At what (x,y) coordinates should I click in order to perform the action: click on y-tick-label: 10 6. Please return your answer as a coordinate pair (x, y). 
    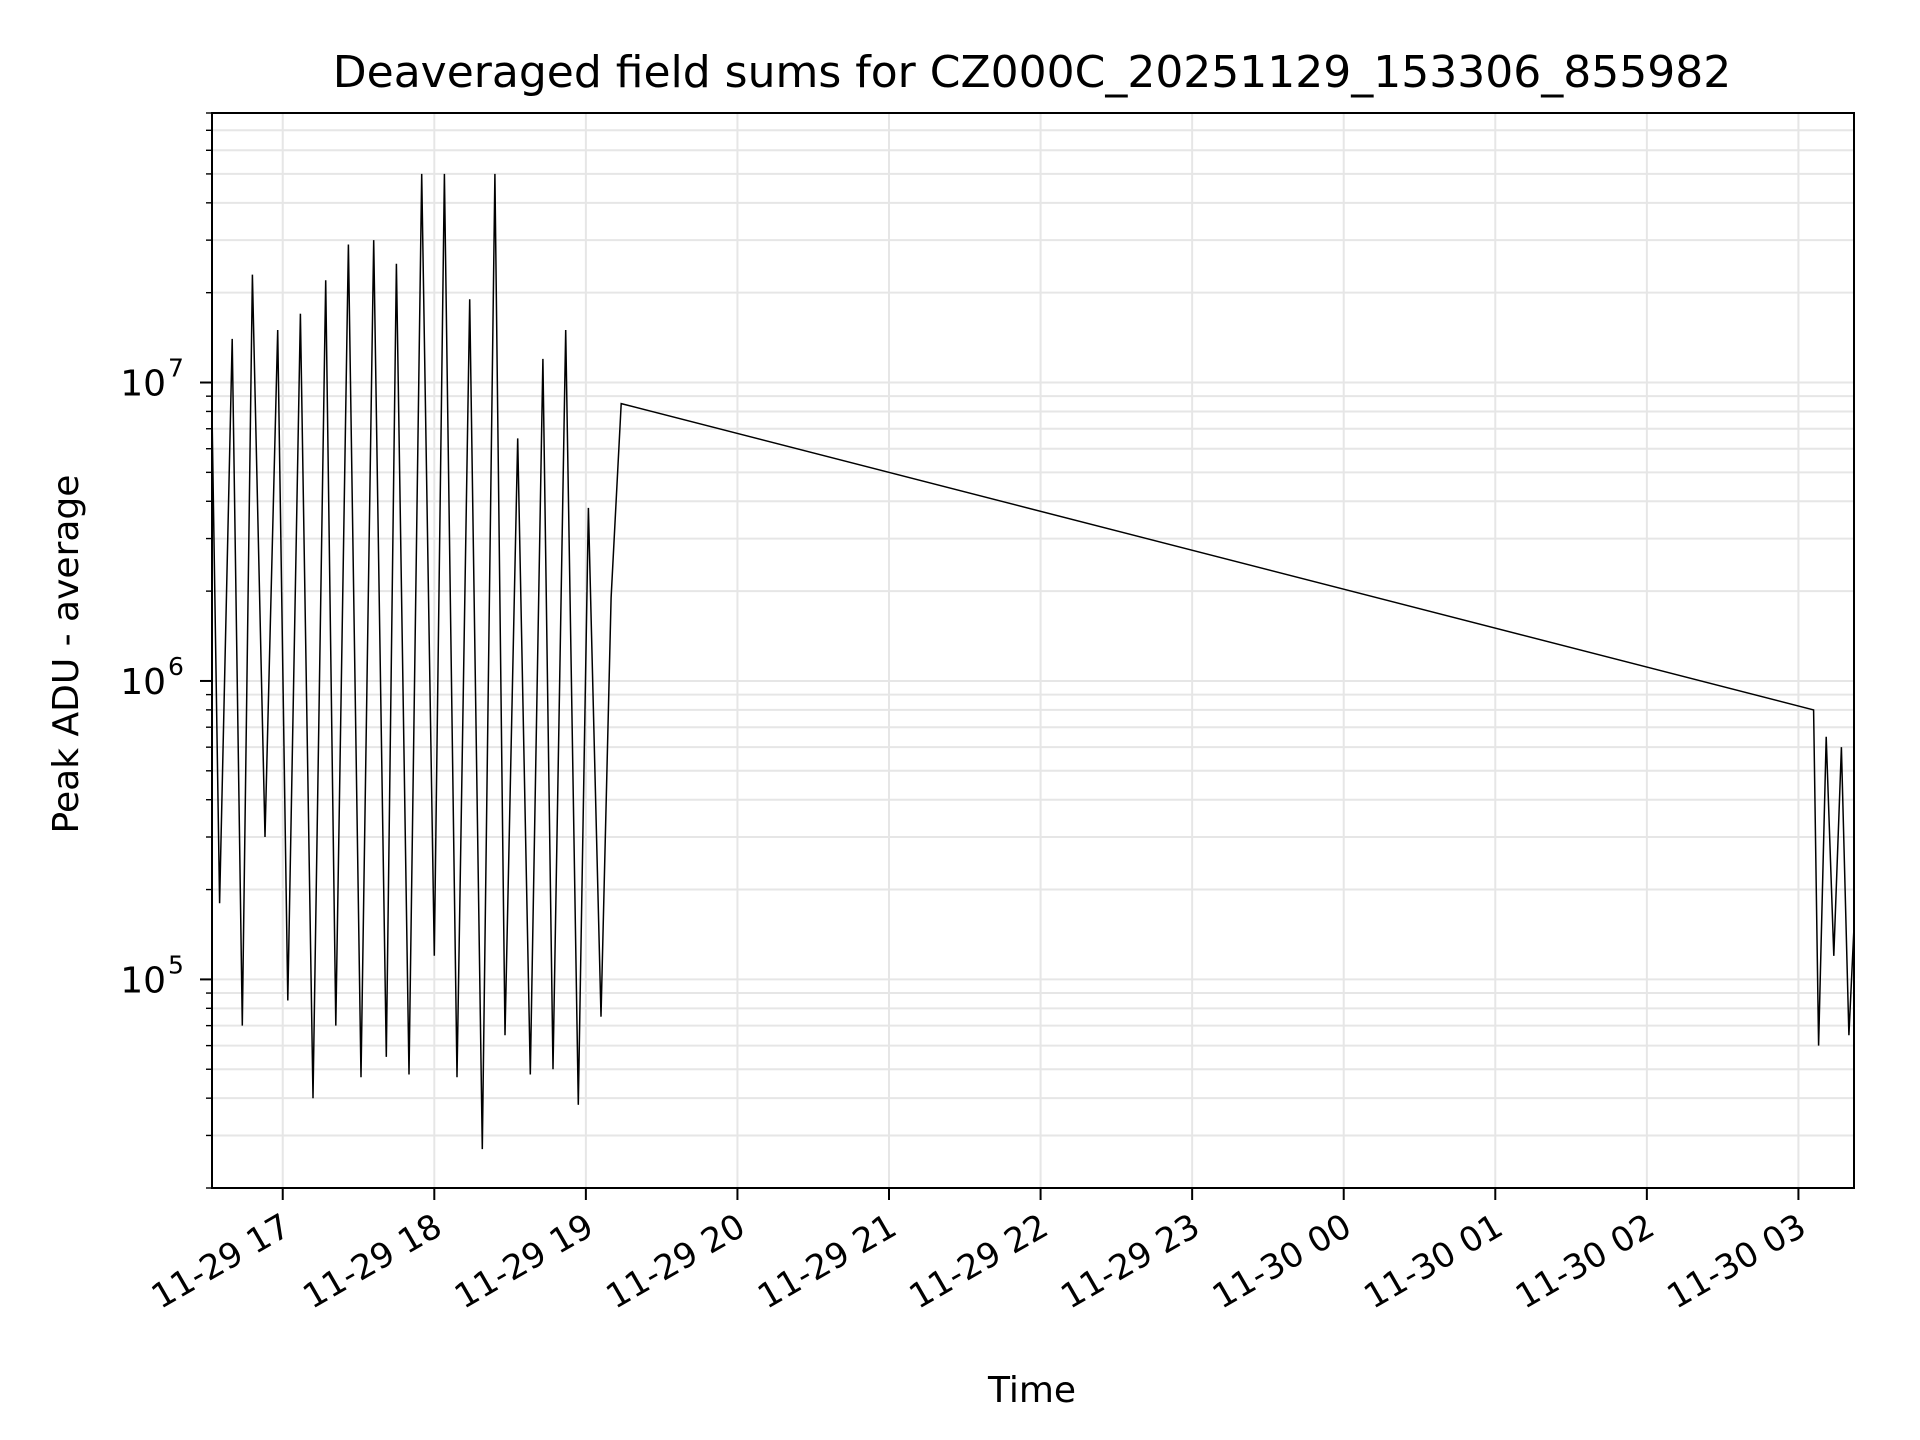
    Looking at the image, I should click on (152, 677).